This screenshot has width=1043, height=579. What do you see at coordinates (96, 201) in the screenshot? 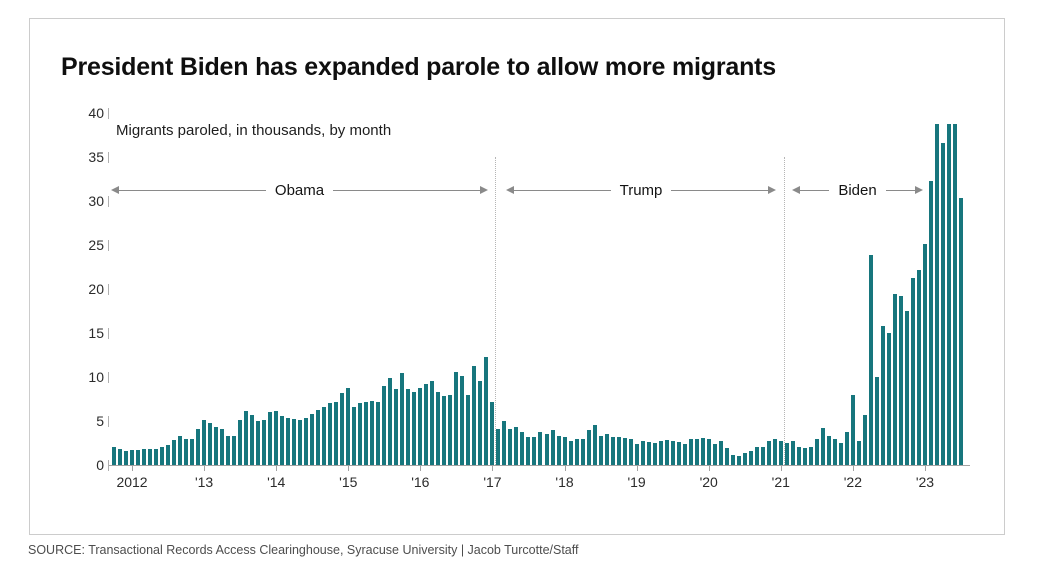
I see `y-axis-label-30: 30` at bounding box center [96, 201].